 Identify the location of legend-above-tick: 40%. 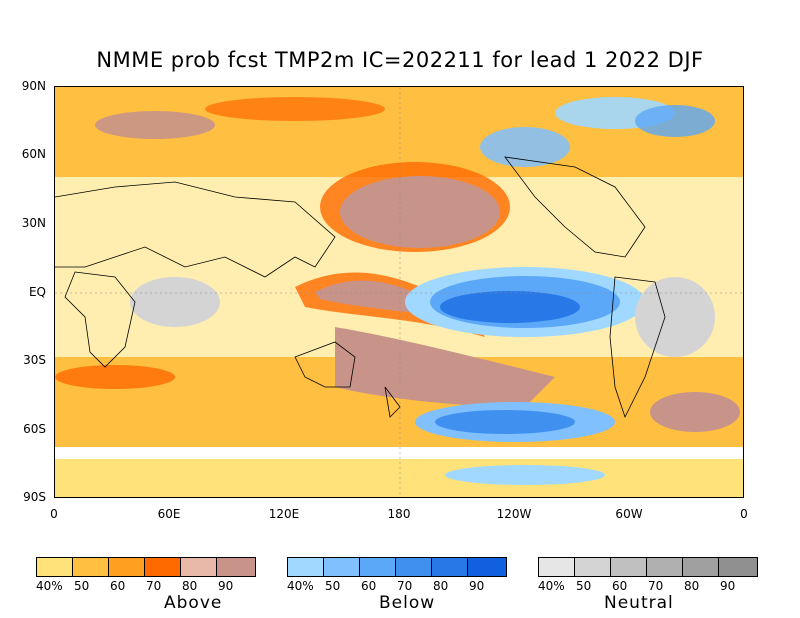
(49, 586).